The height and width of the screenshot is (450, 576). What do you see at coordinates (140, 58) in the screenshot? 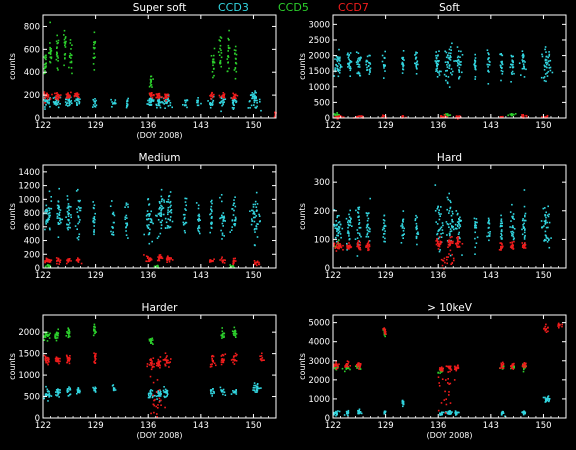
I see `series-ccd5` at bounding box center [140, 58].